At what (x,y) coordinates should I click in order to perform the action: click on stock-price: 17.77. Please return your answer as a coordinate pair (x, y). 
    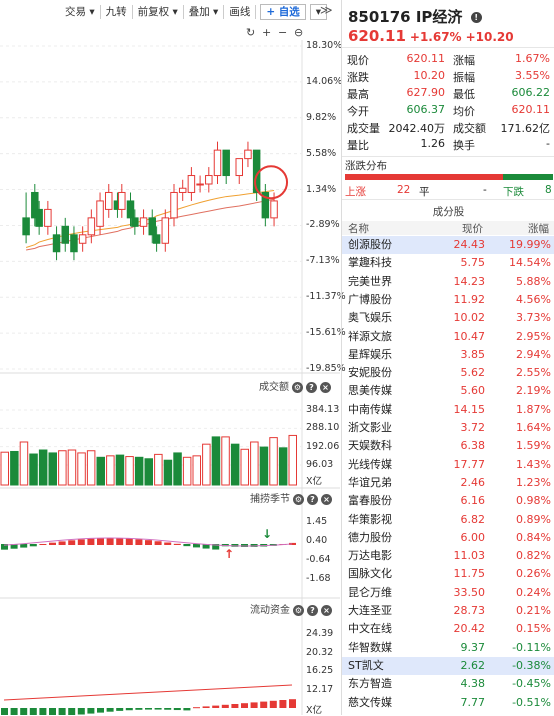
    Looking at the image, I should click on (469, 464).